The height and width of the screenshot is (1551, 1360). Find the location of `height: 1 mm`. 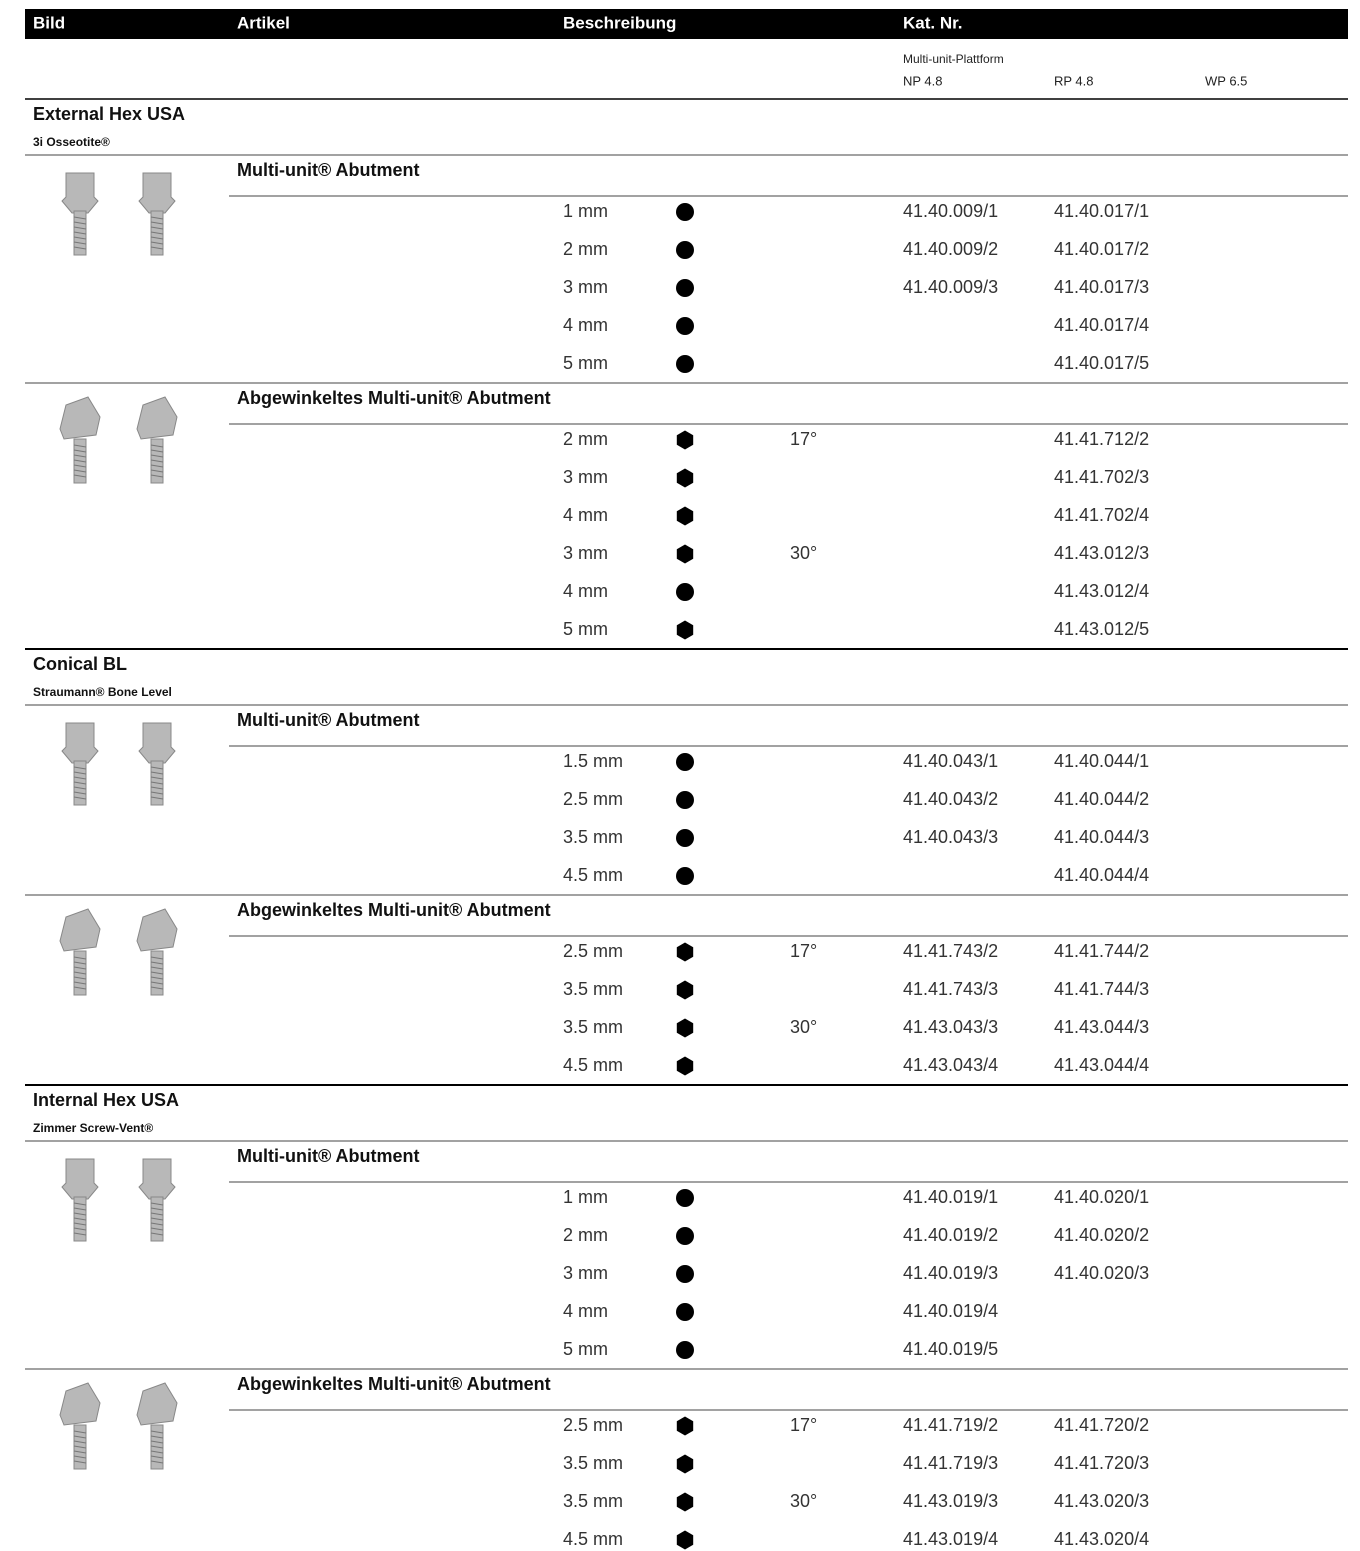

height: 1 mm is located at coordinates (585, 1197).